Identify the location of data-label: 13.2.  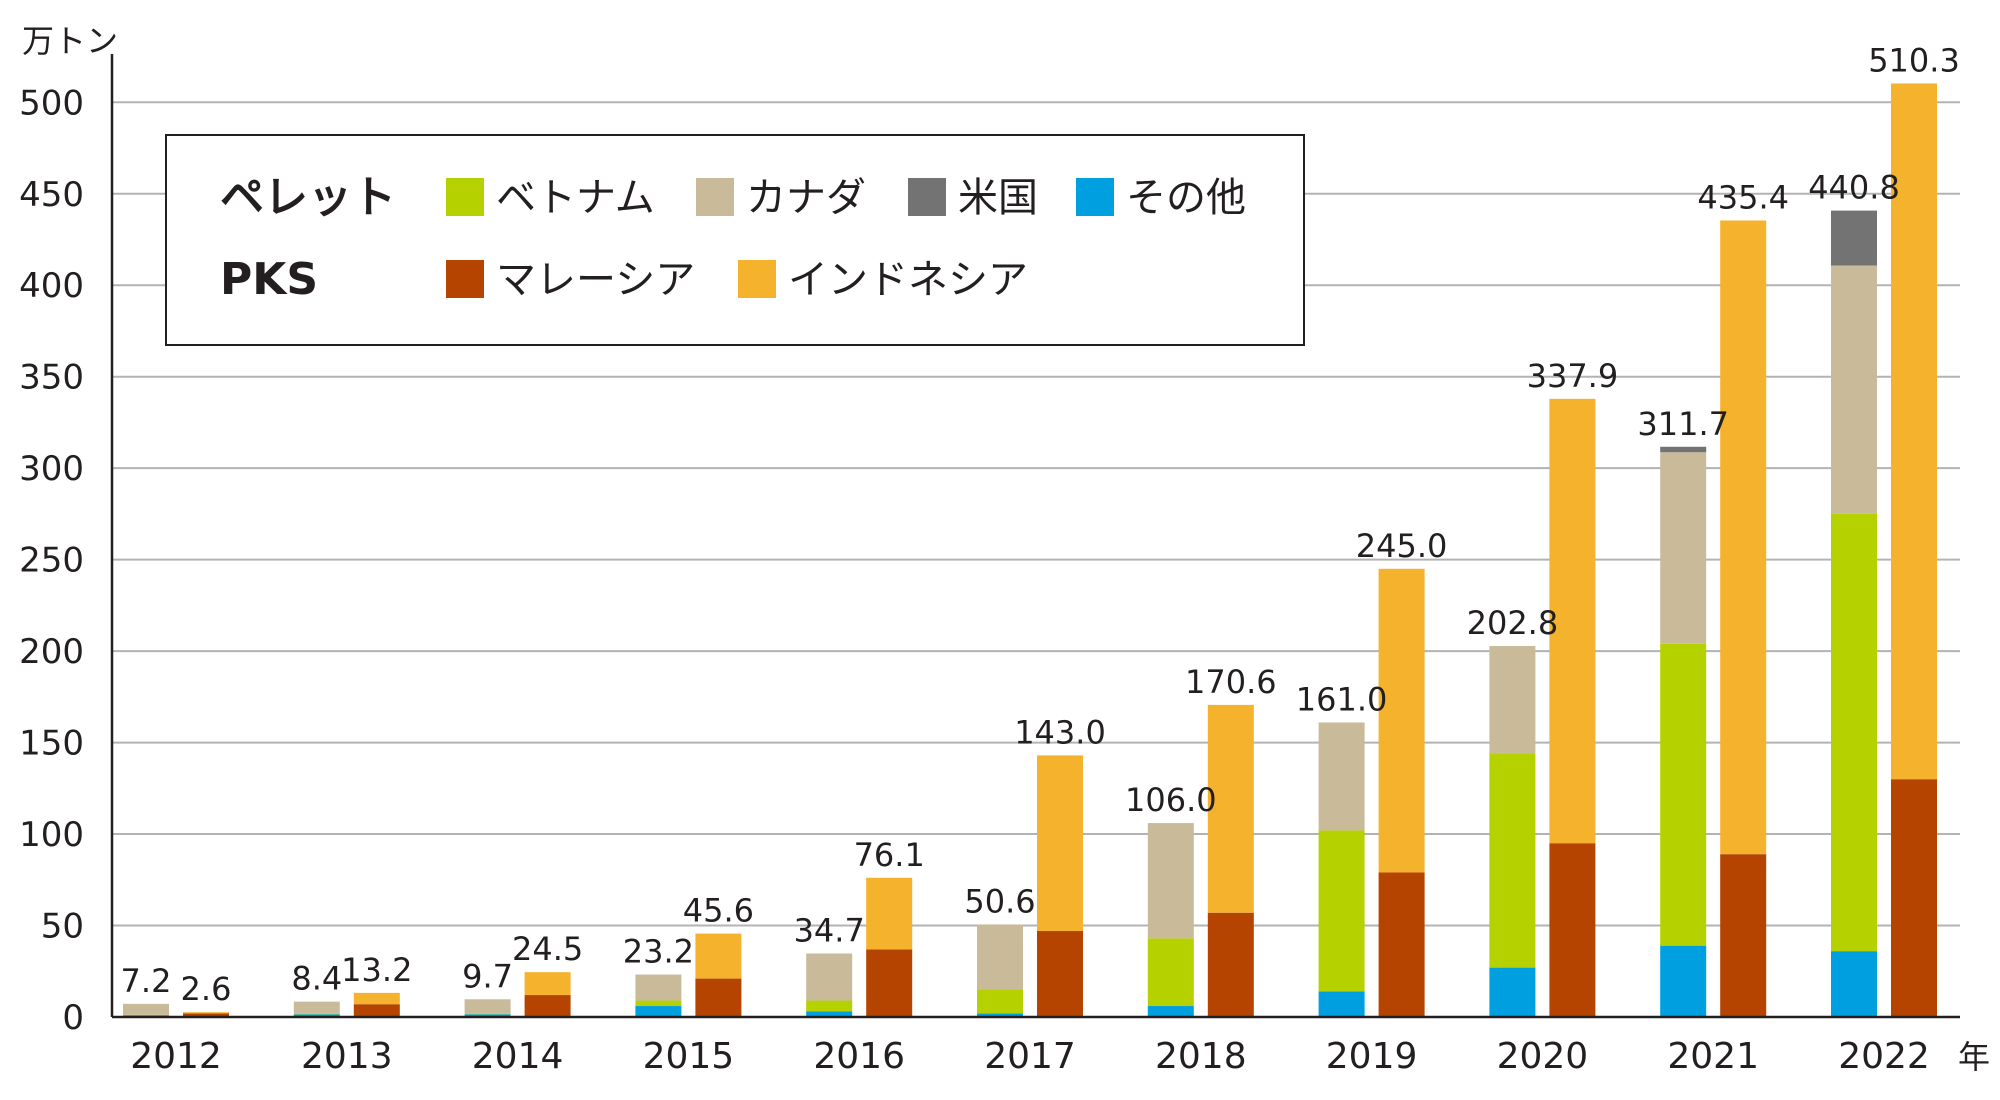
(376, 970).